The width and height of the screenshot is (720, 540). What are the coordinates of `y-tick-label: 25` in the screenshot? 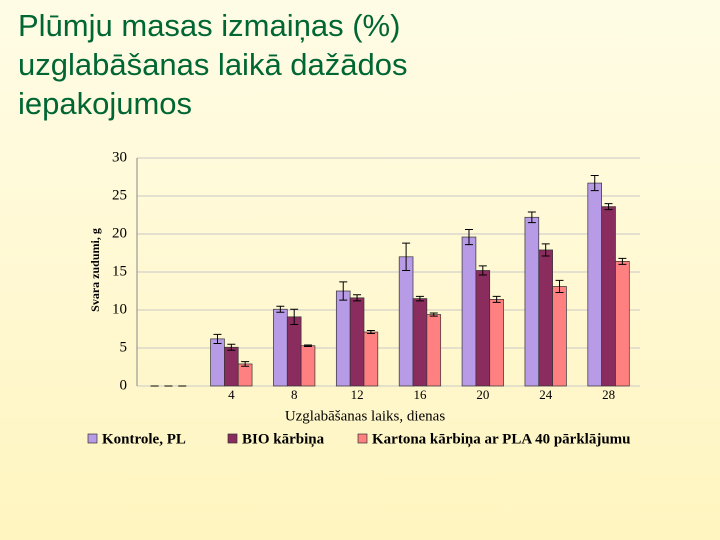 It's located at (119, 195).